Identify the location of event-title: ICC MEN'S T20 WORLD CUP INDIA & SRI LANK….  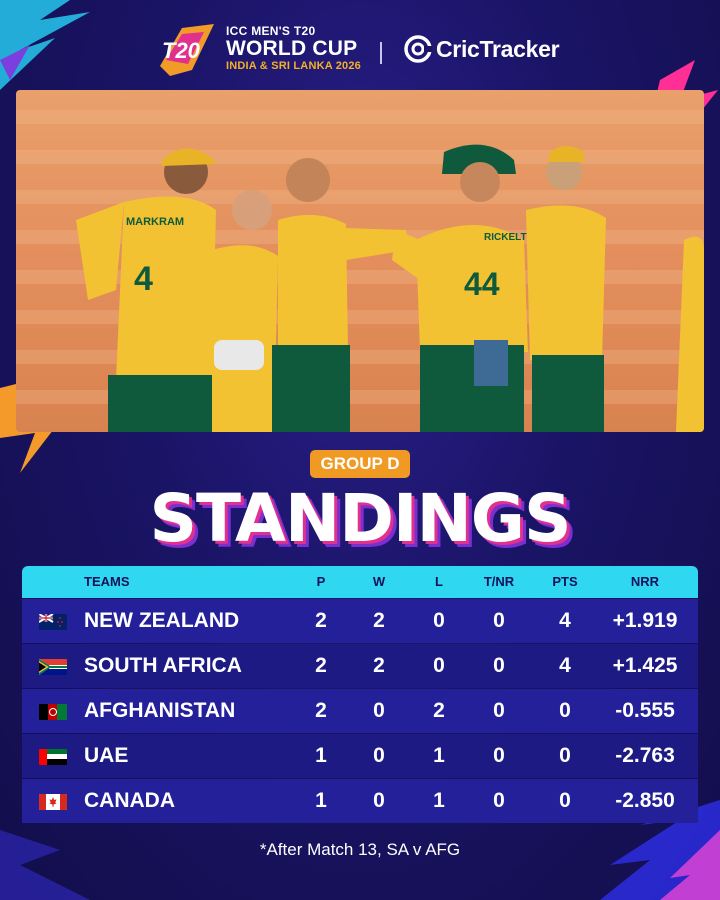
(293, 48).